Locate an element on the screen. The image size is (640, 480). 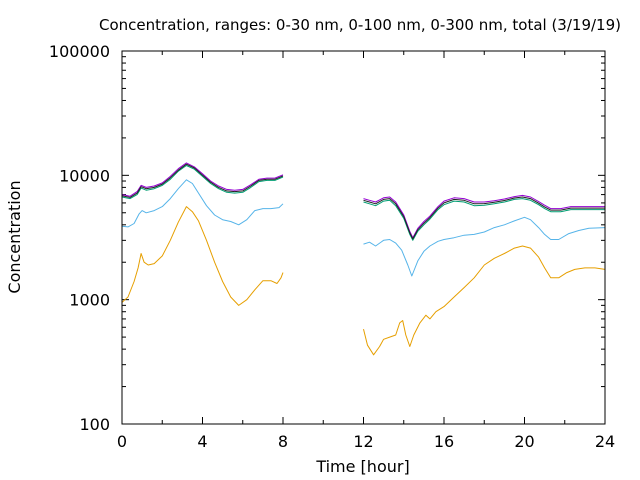
x-tick-label: 4 is located at coordinates (202, 441).